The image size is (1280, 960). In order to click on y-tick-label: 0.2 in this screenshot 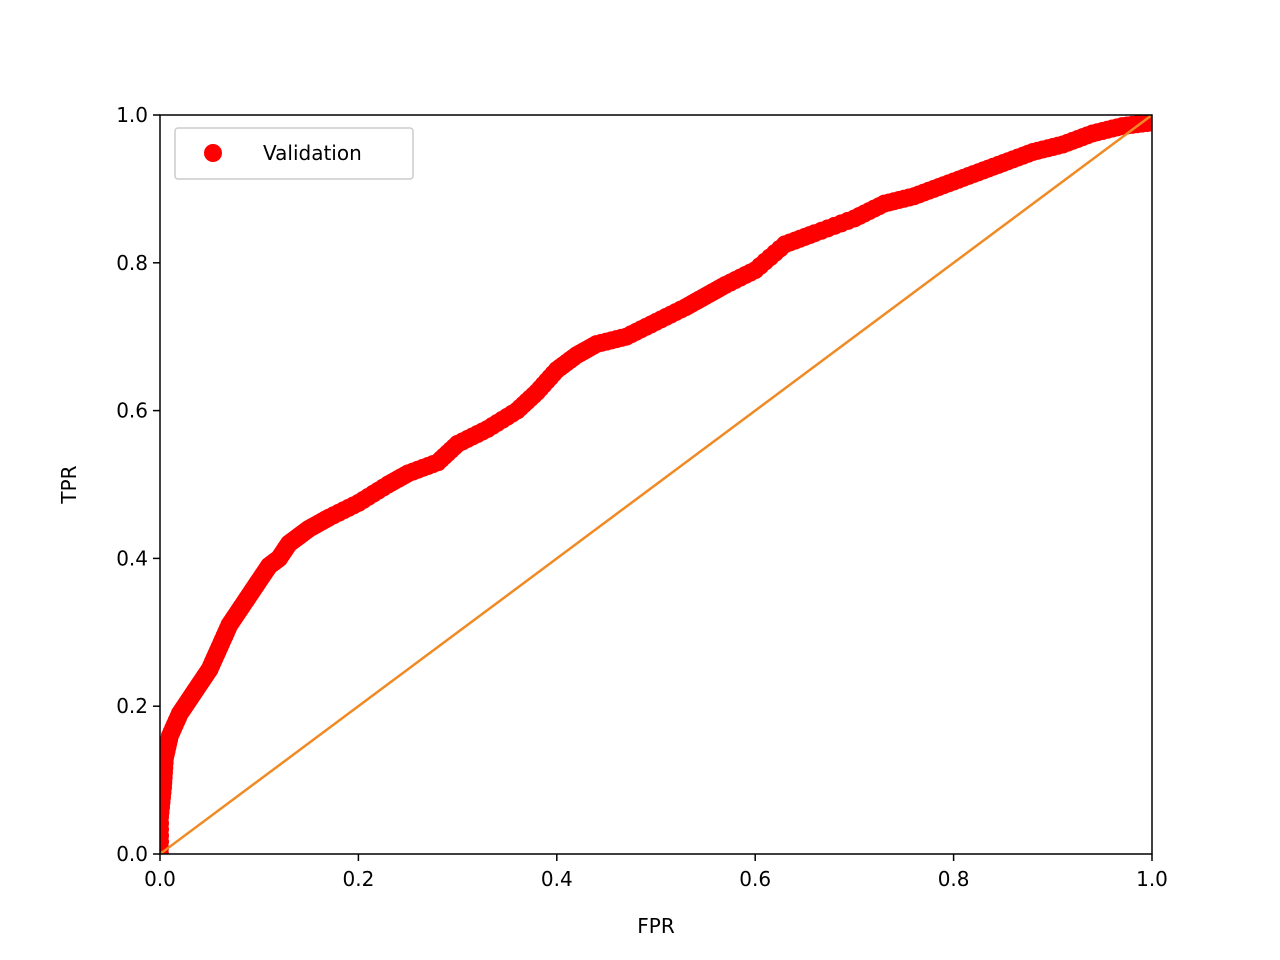, I will do `click(132, 706)`.